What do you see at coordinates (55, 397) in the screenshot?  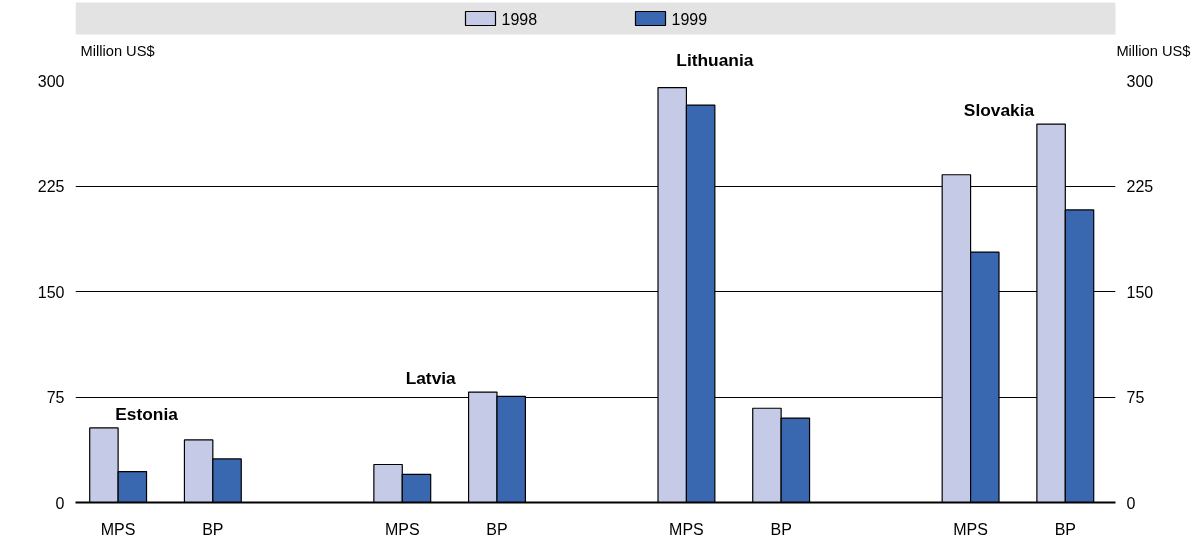 I see `y-tick-label: 75` at bounding box center [55, 397].